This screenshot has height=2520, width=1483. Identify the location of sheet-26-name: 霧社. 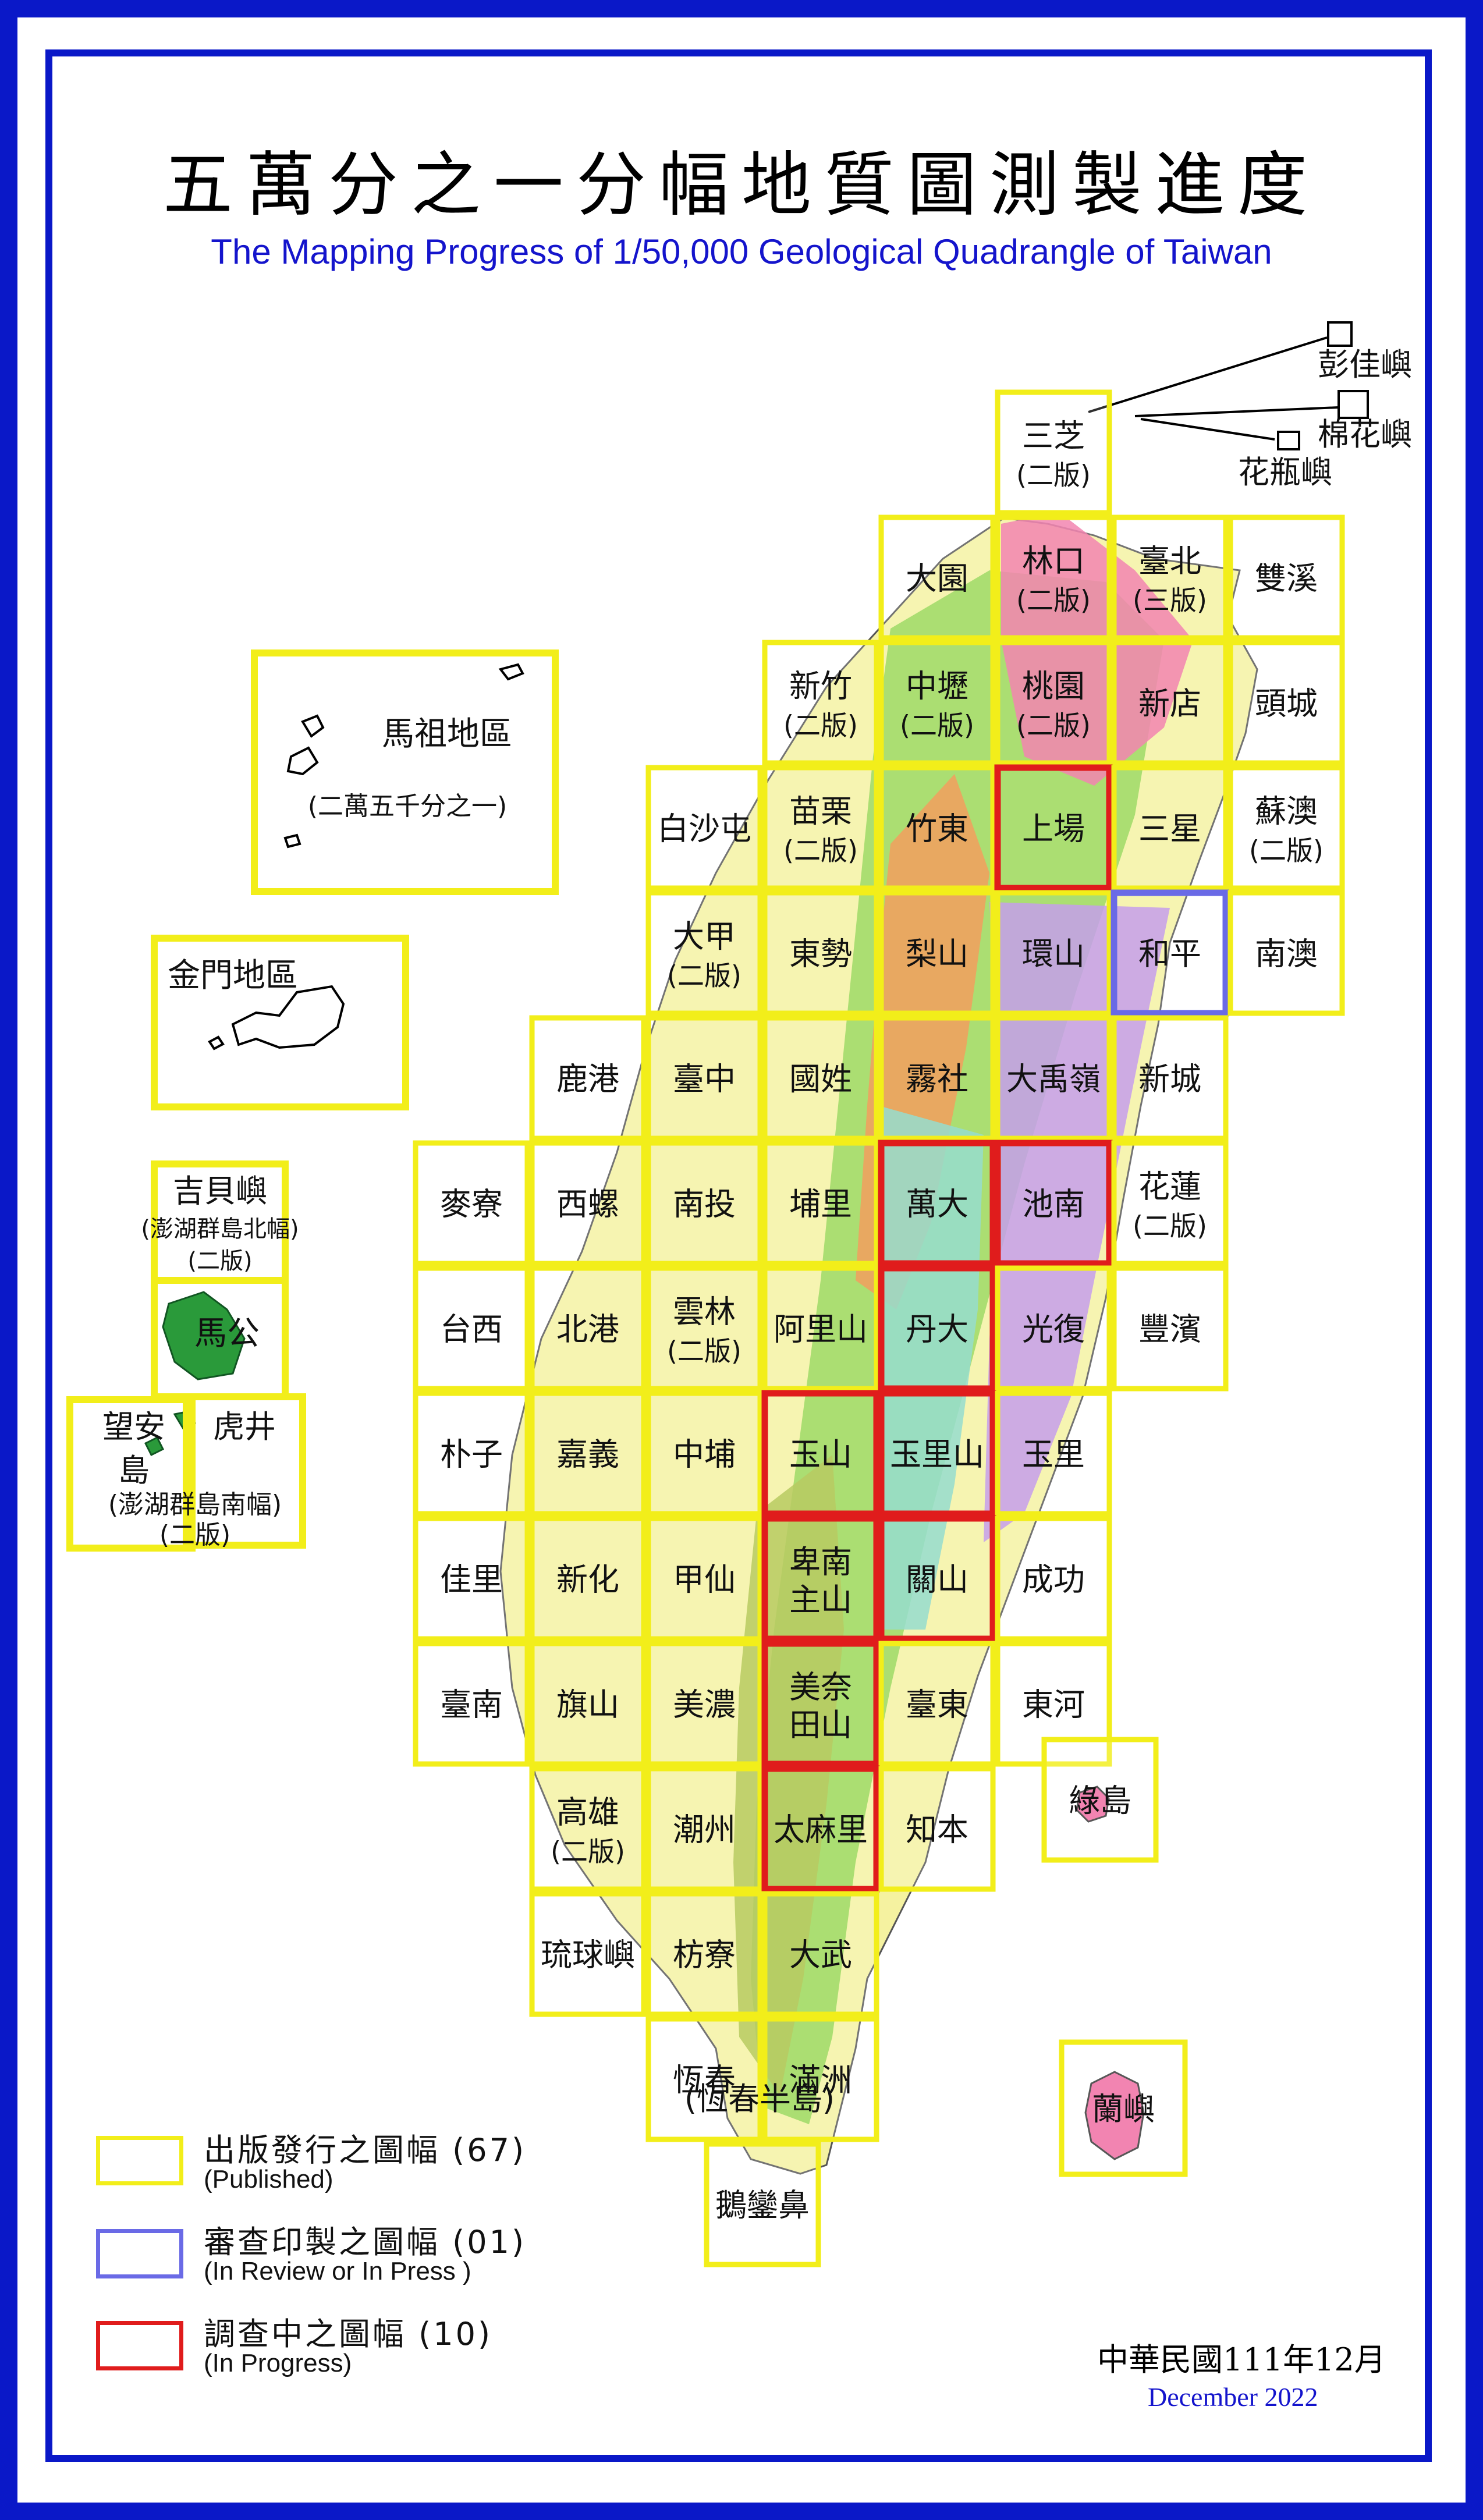
(937, 1079).